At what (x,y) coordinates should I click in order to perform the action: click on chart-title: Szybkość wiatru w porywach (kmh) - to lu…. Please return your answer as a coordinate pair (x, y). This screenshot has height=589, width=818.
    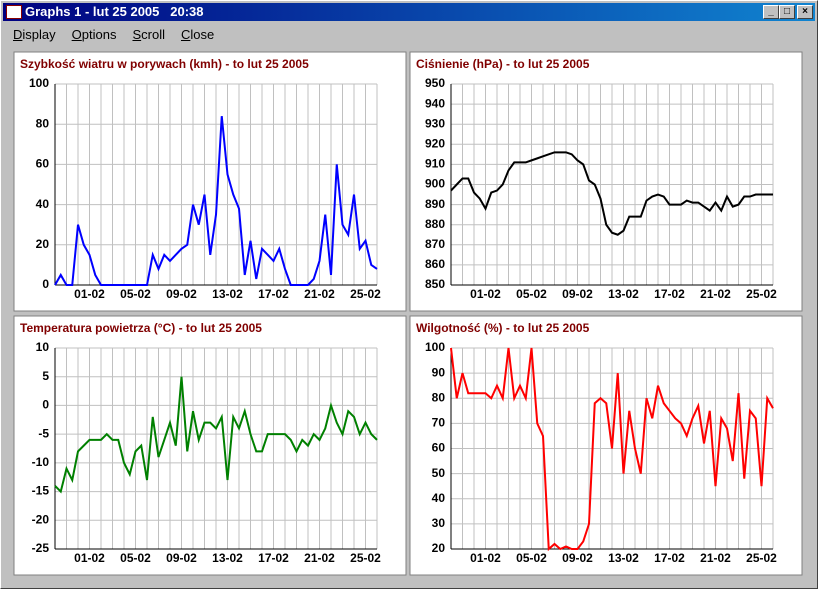
    Looking at the image, I should click on (164, 64).